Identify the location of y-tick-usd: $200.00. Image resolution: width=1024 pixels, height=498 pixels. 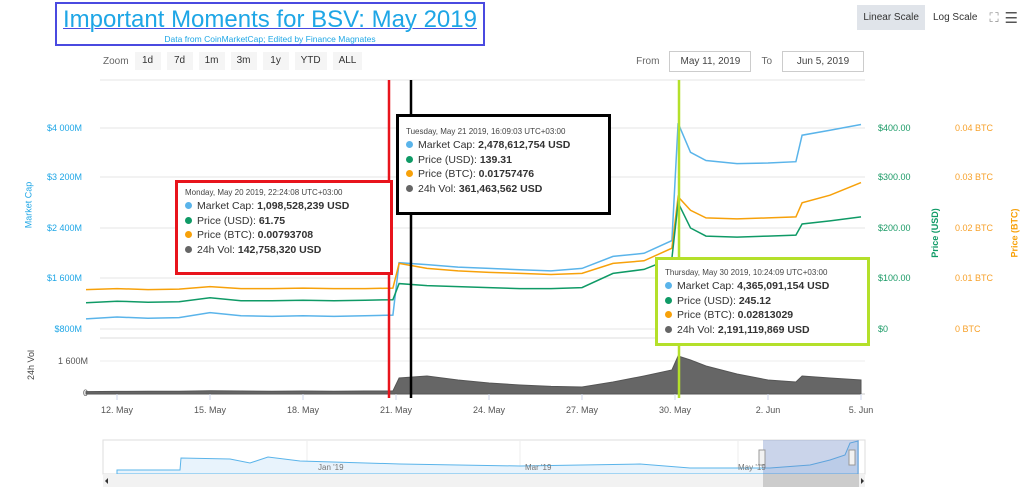
(894, 228).